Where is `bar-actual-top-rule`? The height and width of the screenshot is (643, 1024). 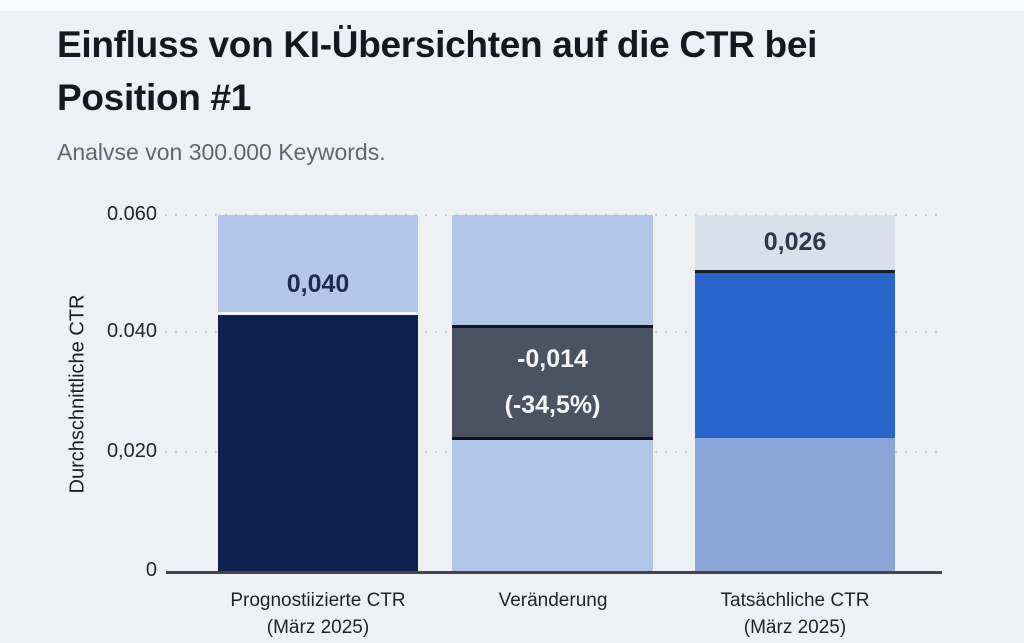
bar-actual-top-rule is located at coordinates (795, 271).